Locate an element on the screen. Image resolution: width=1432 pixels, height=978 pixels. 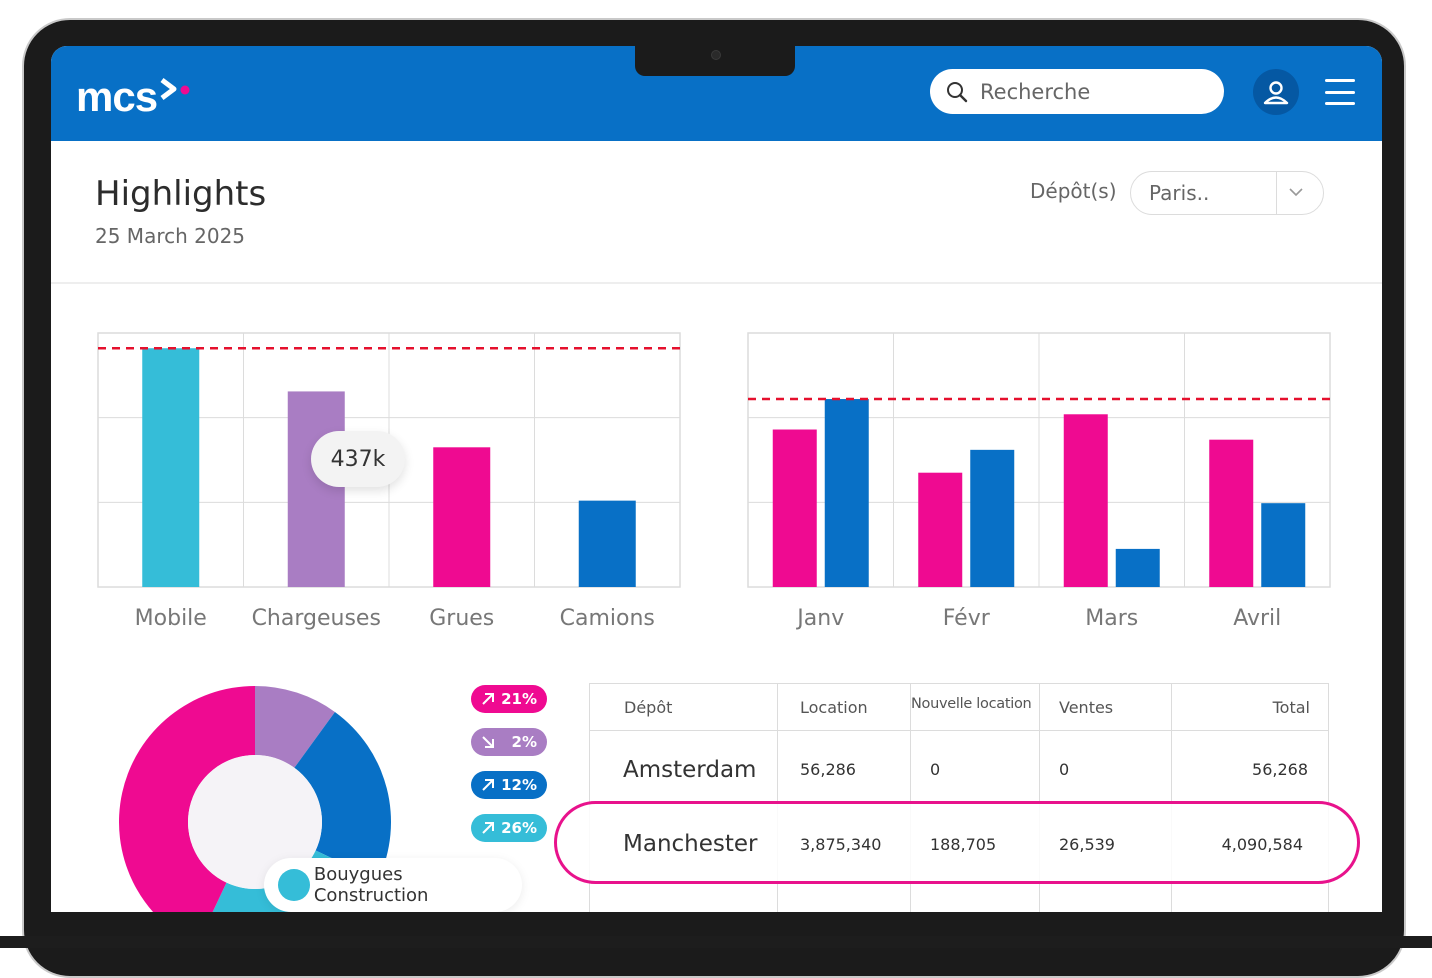
hamburger-menu-icon is located at coordinates (1340, 92).